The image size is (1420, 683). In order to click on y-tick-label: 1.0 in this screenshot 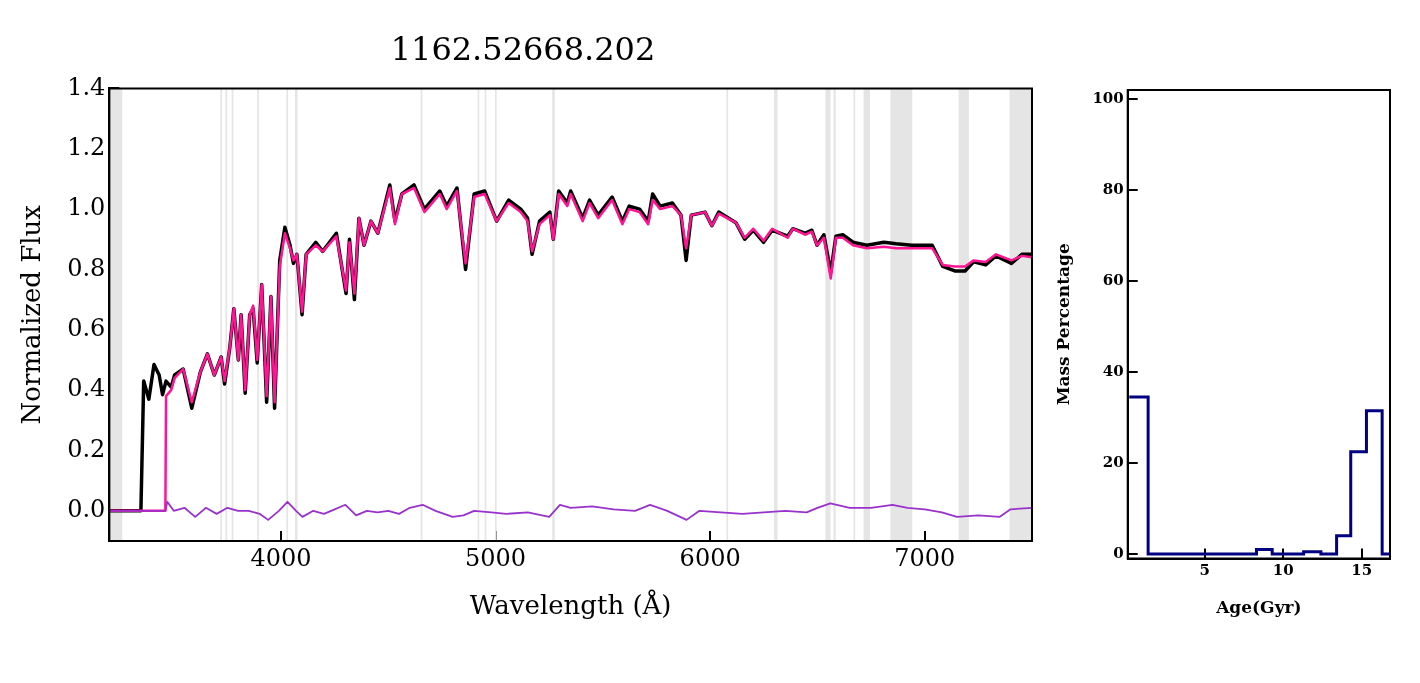, I will do `click(86, 207)`.